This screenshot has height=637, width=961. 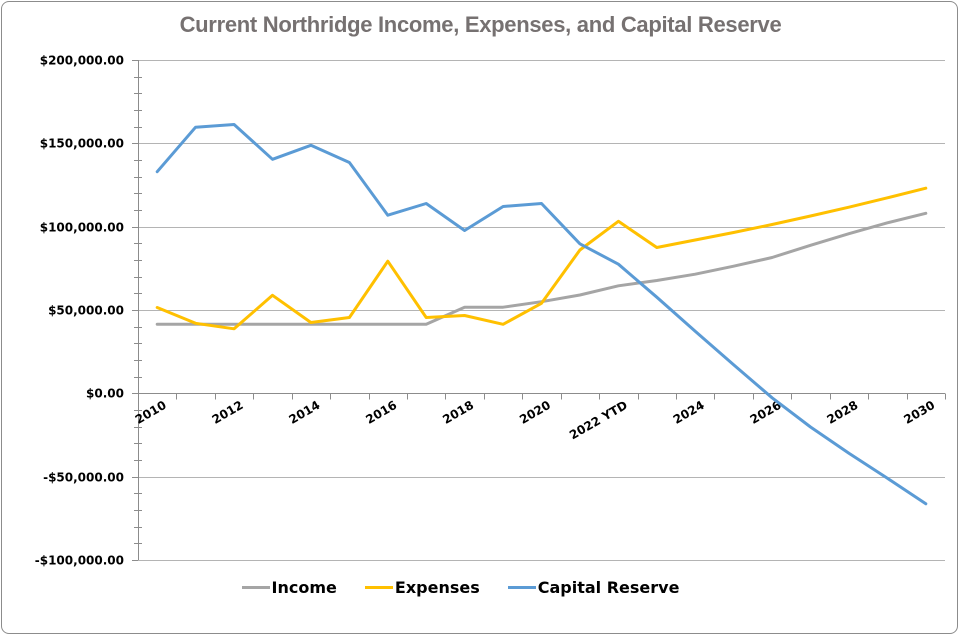 I want to click on legend-item-capital-reserve: Capital Reserve, so click(x=593, y=587).